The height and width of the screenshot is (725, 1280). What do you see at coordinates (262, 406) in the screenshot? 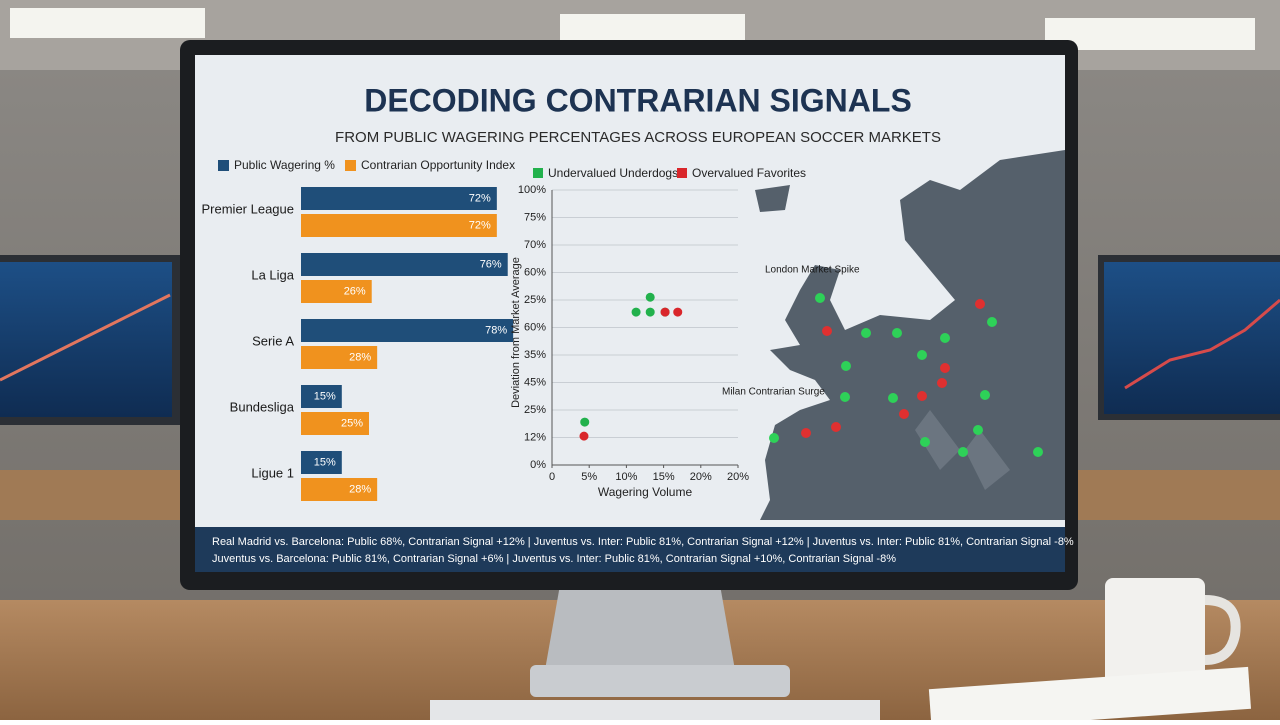
I see `category-label: Bundesliga` at bounding box center [262, 406].